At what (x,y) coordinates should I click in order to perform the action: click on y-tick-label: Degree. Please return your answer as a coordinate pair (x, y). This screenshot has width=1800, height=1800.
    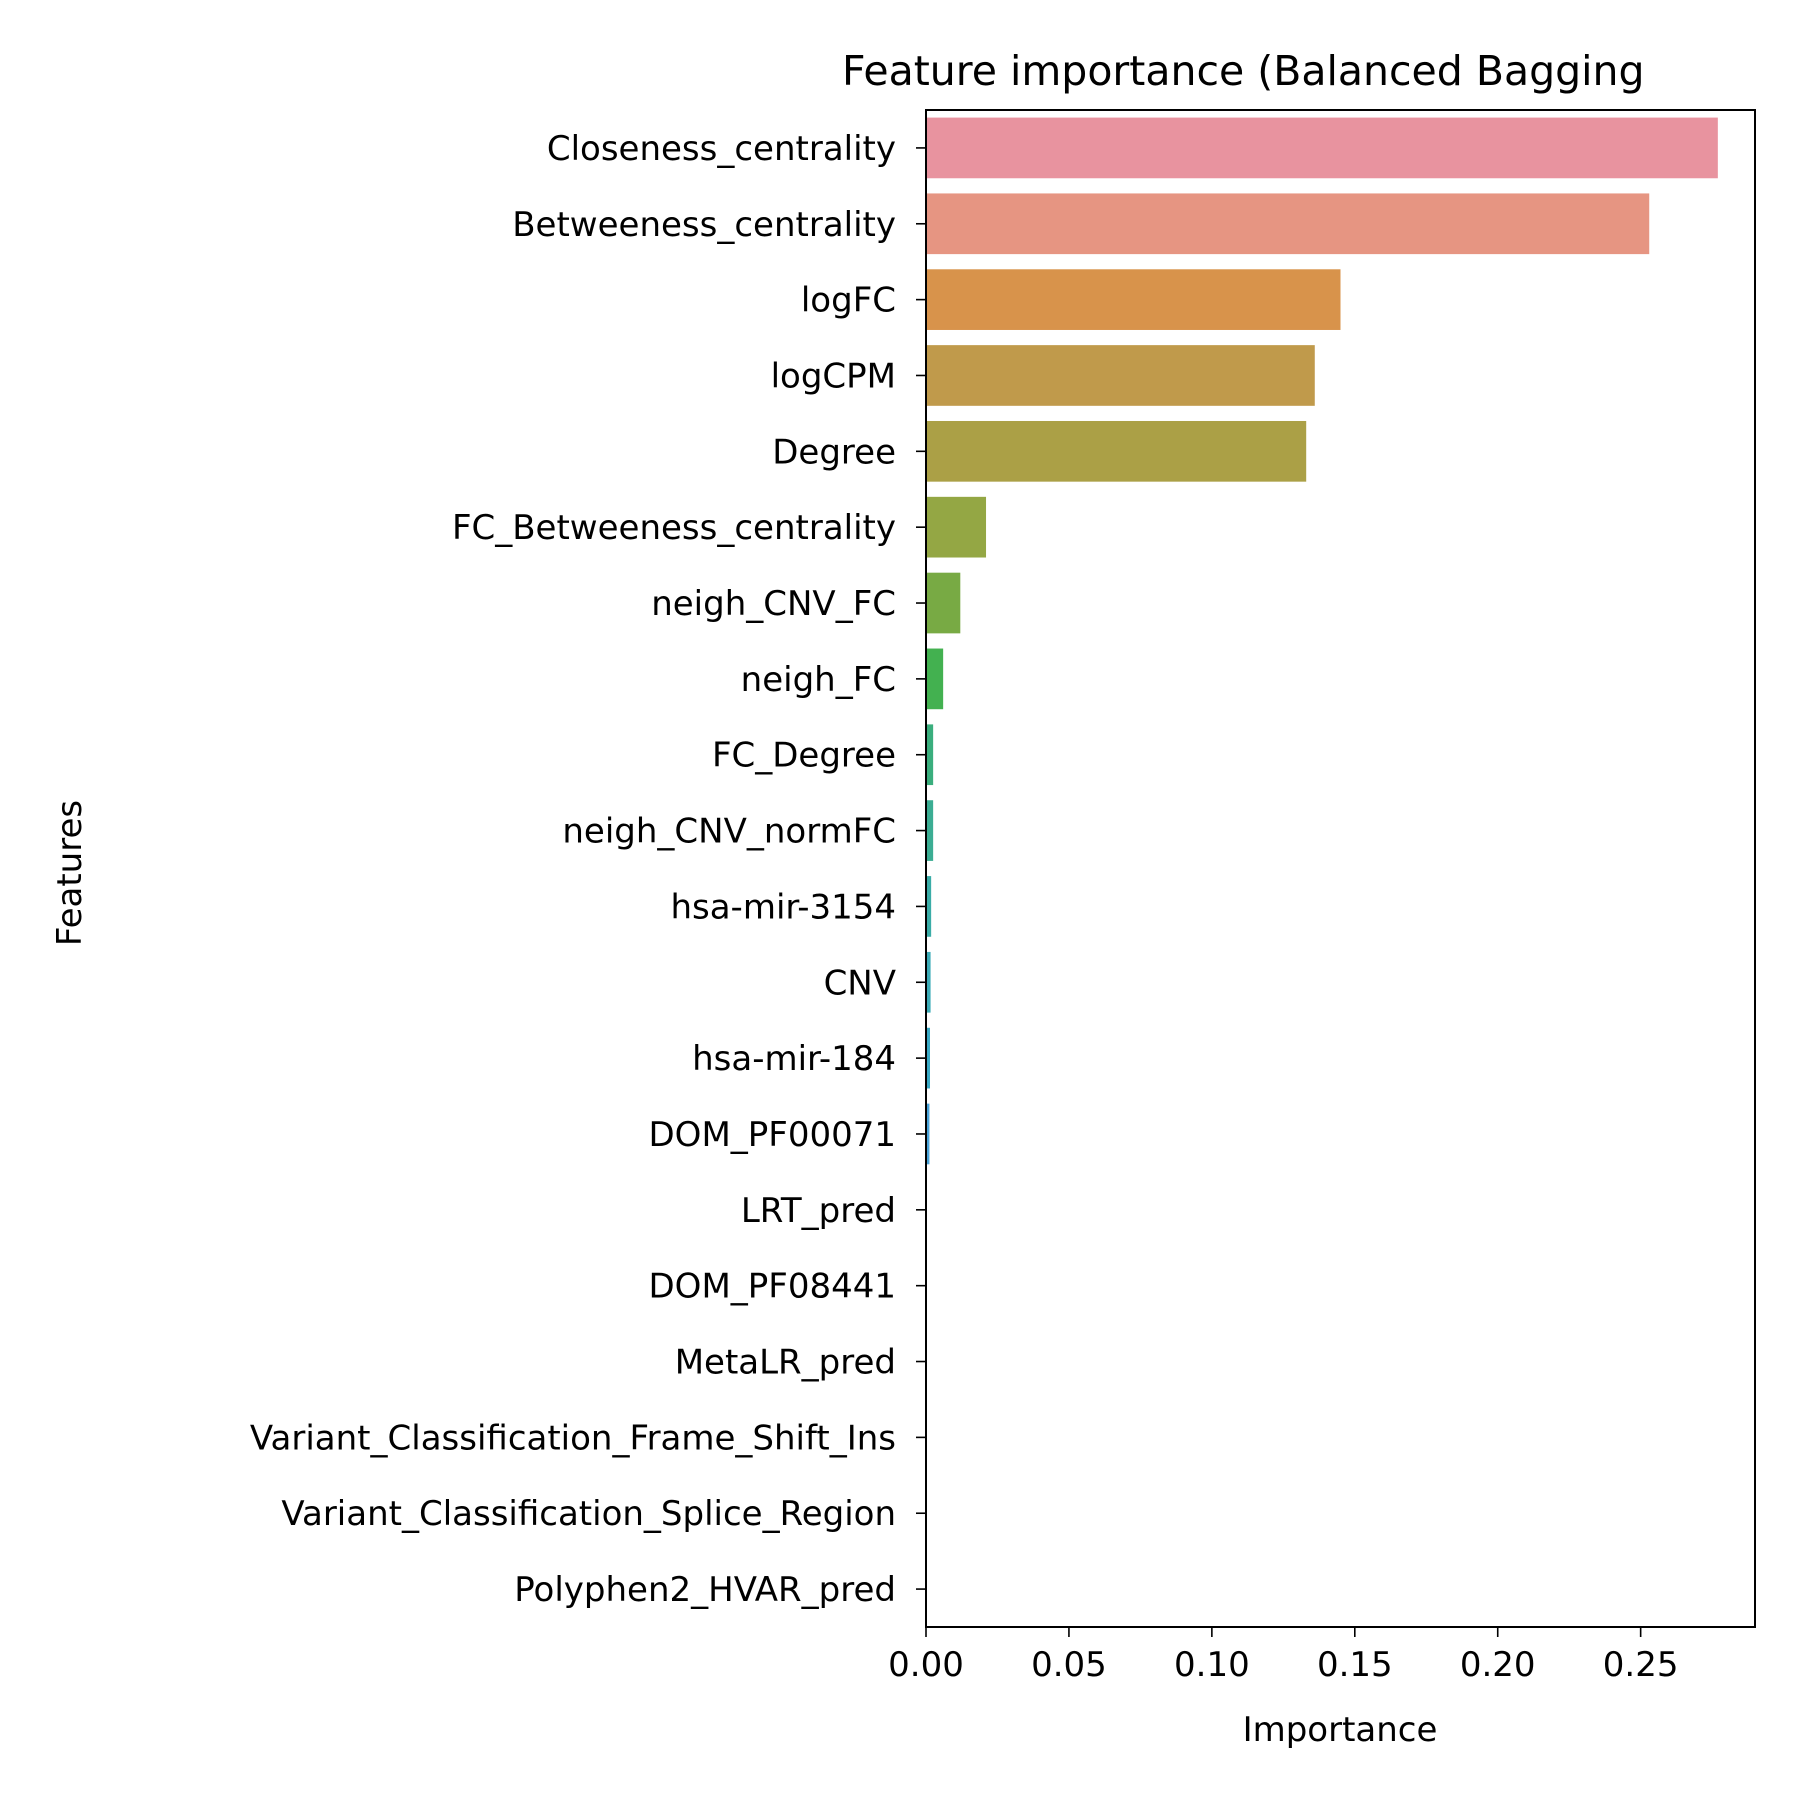
    Looking at the image, I should click on (834, 452).